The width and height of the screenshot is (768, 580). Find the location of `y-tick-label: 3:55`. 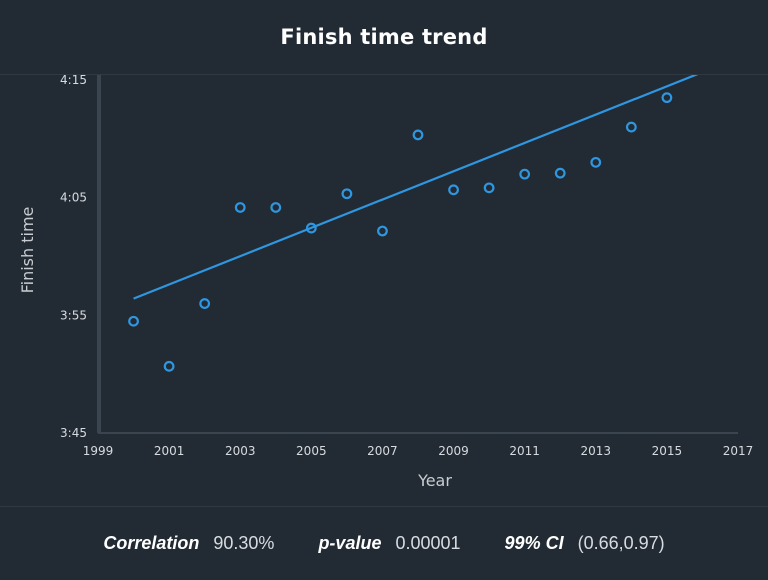

y-tick-label: 3:55 is located at coordinates (73, 315).